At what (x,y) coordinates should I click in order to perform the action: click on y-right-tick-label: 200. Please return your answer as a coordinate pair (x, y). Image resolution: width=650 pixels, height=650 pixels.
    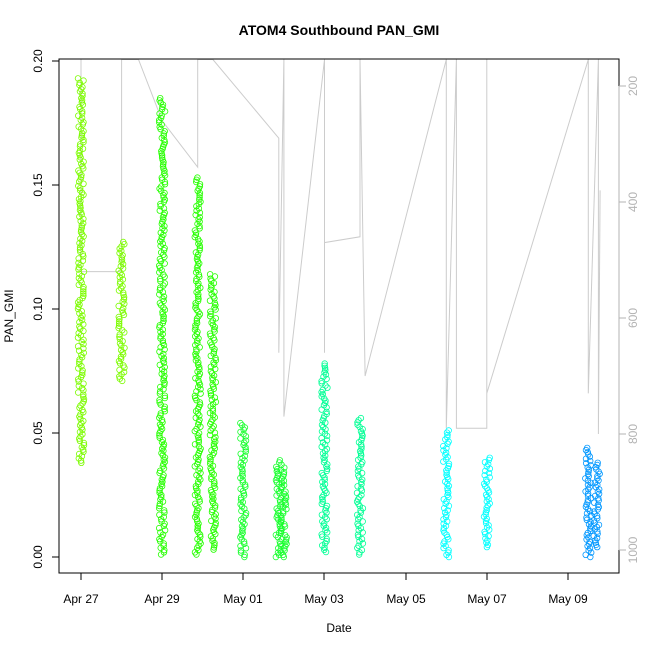
    Looking at the image, I should click on (633, 86).